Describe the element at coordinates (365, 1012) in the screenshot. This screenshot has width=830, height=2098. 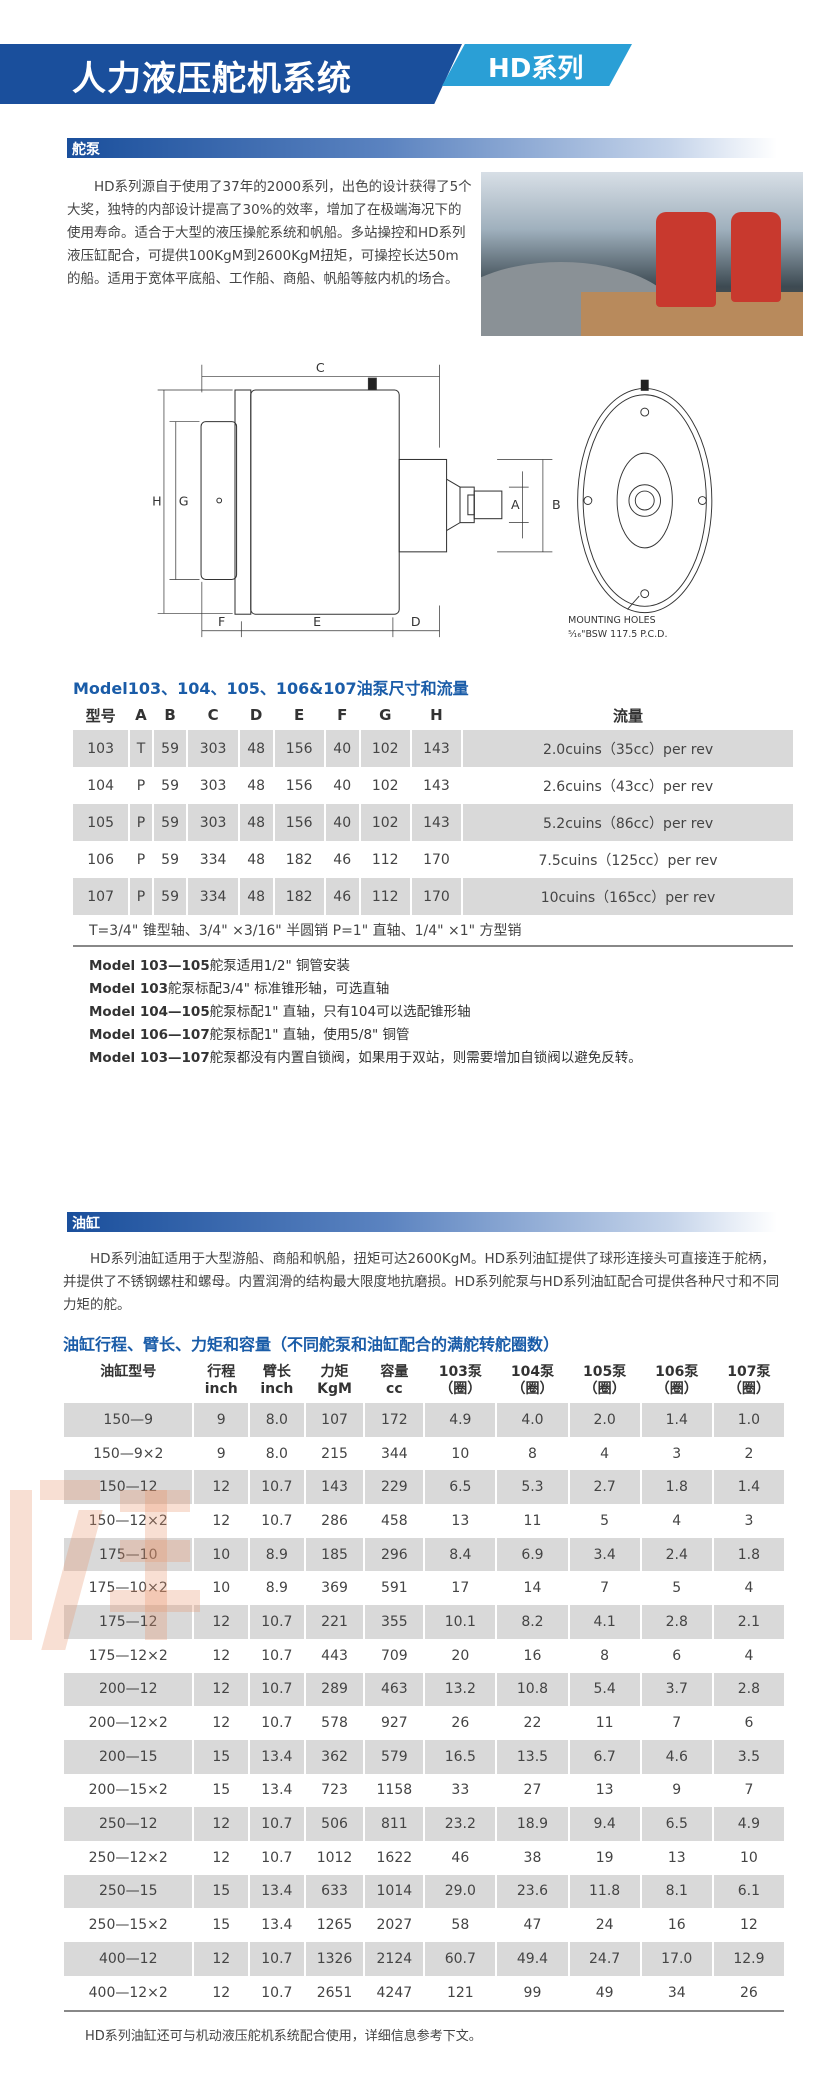
I see `model-note: Model 104—105舵泵标配1" 直轴，只有104可以选配锥形轴` at that location.